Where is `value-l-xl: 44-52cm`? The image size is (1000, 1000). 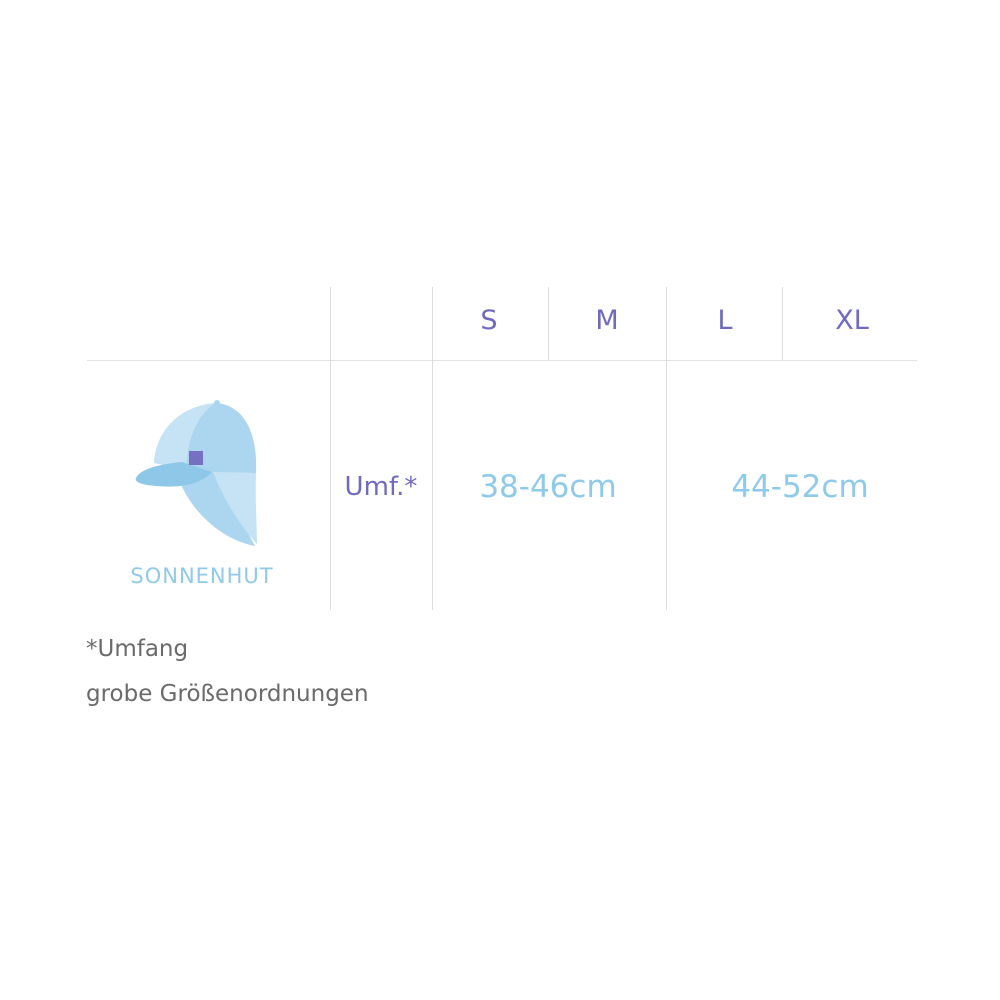 value-l-xl: 44-52cm is located at coordinates (800, 487).